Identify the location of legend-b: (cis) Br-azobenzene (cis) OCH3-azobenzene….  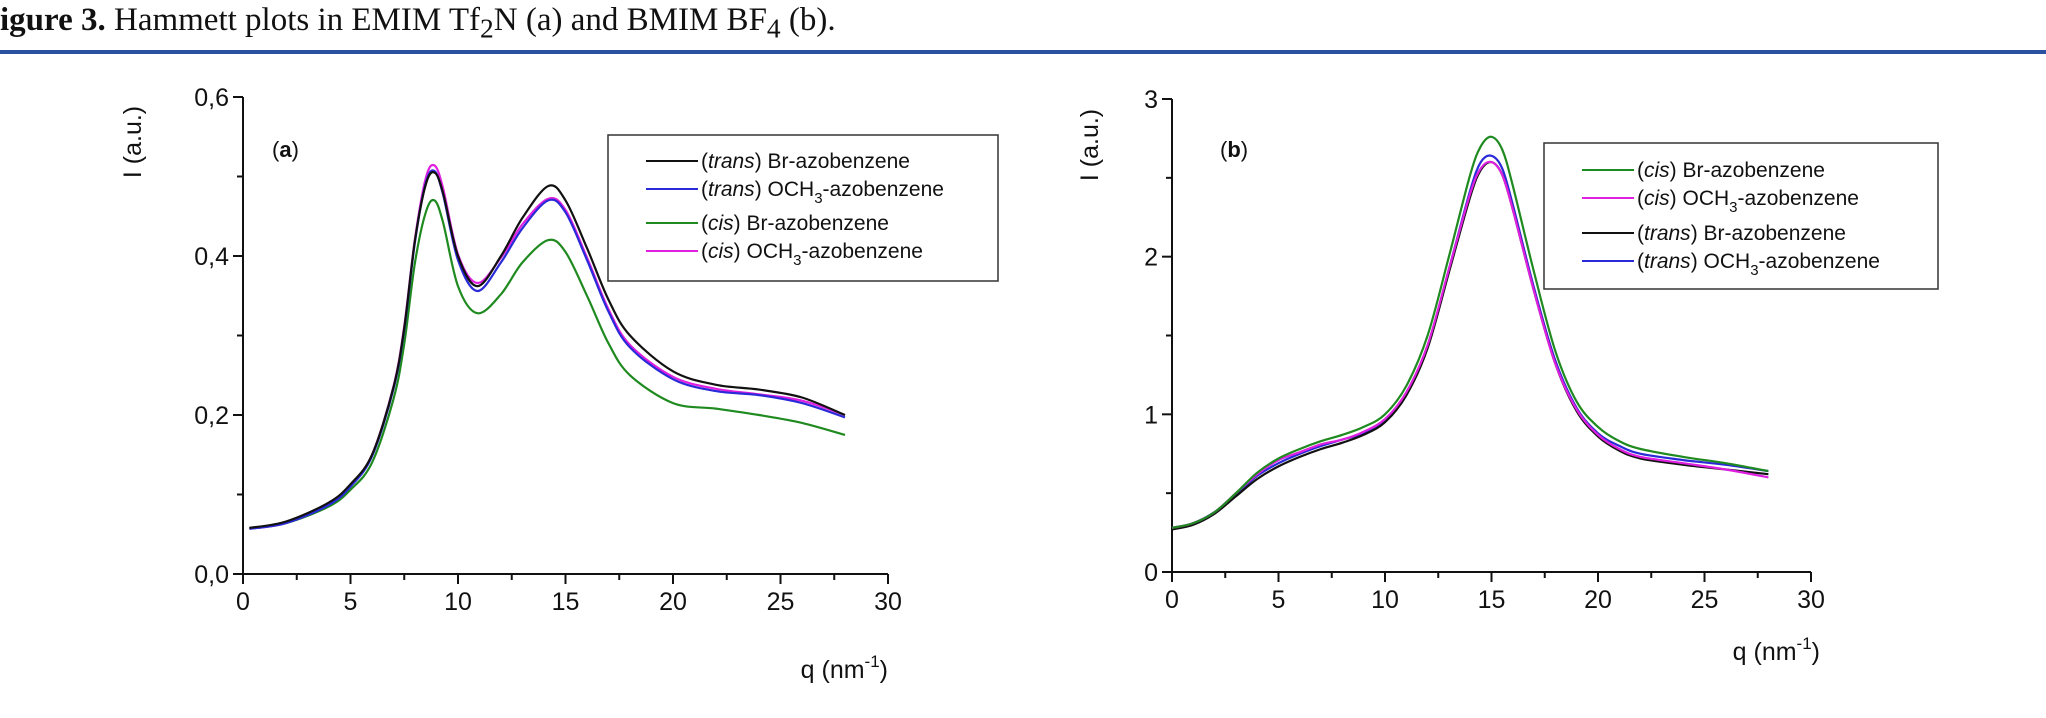
(1741, 216).